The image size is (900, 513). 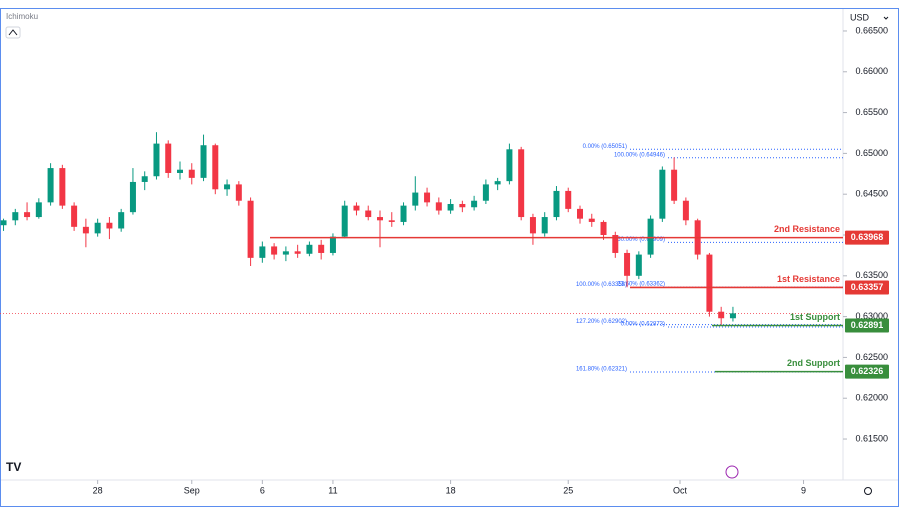 What do you see at coordinates (807, 229) in the screenshot?
I see `level-label: 2nd Resistance` at bounding box center [807, 229].